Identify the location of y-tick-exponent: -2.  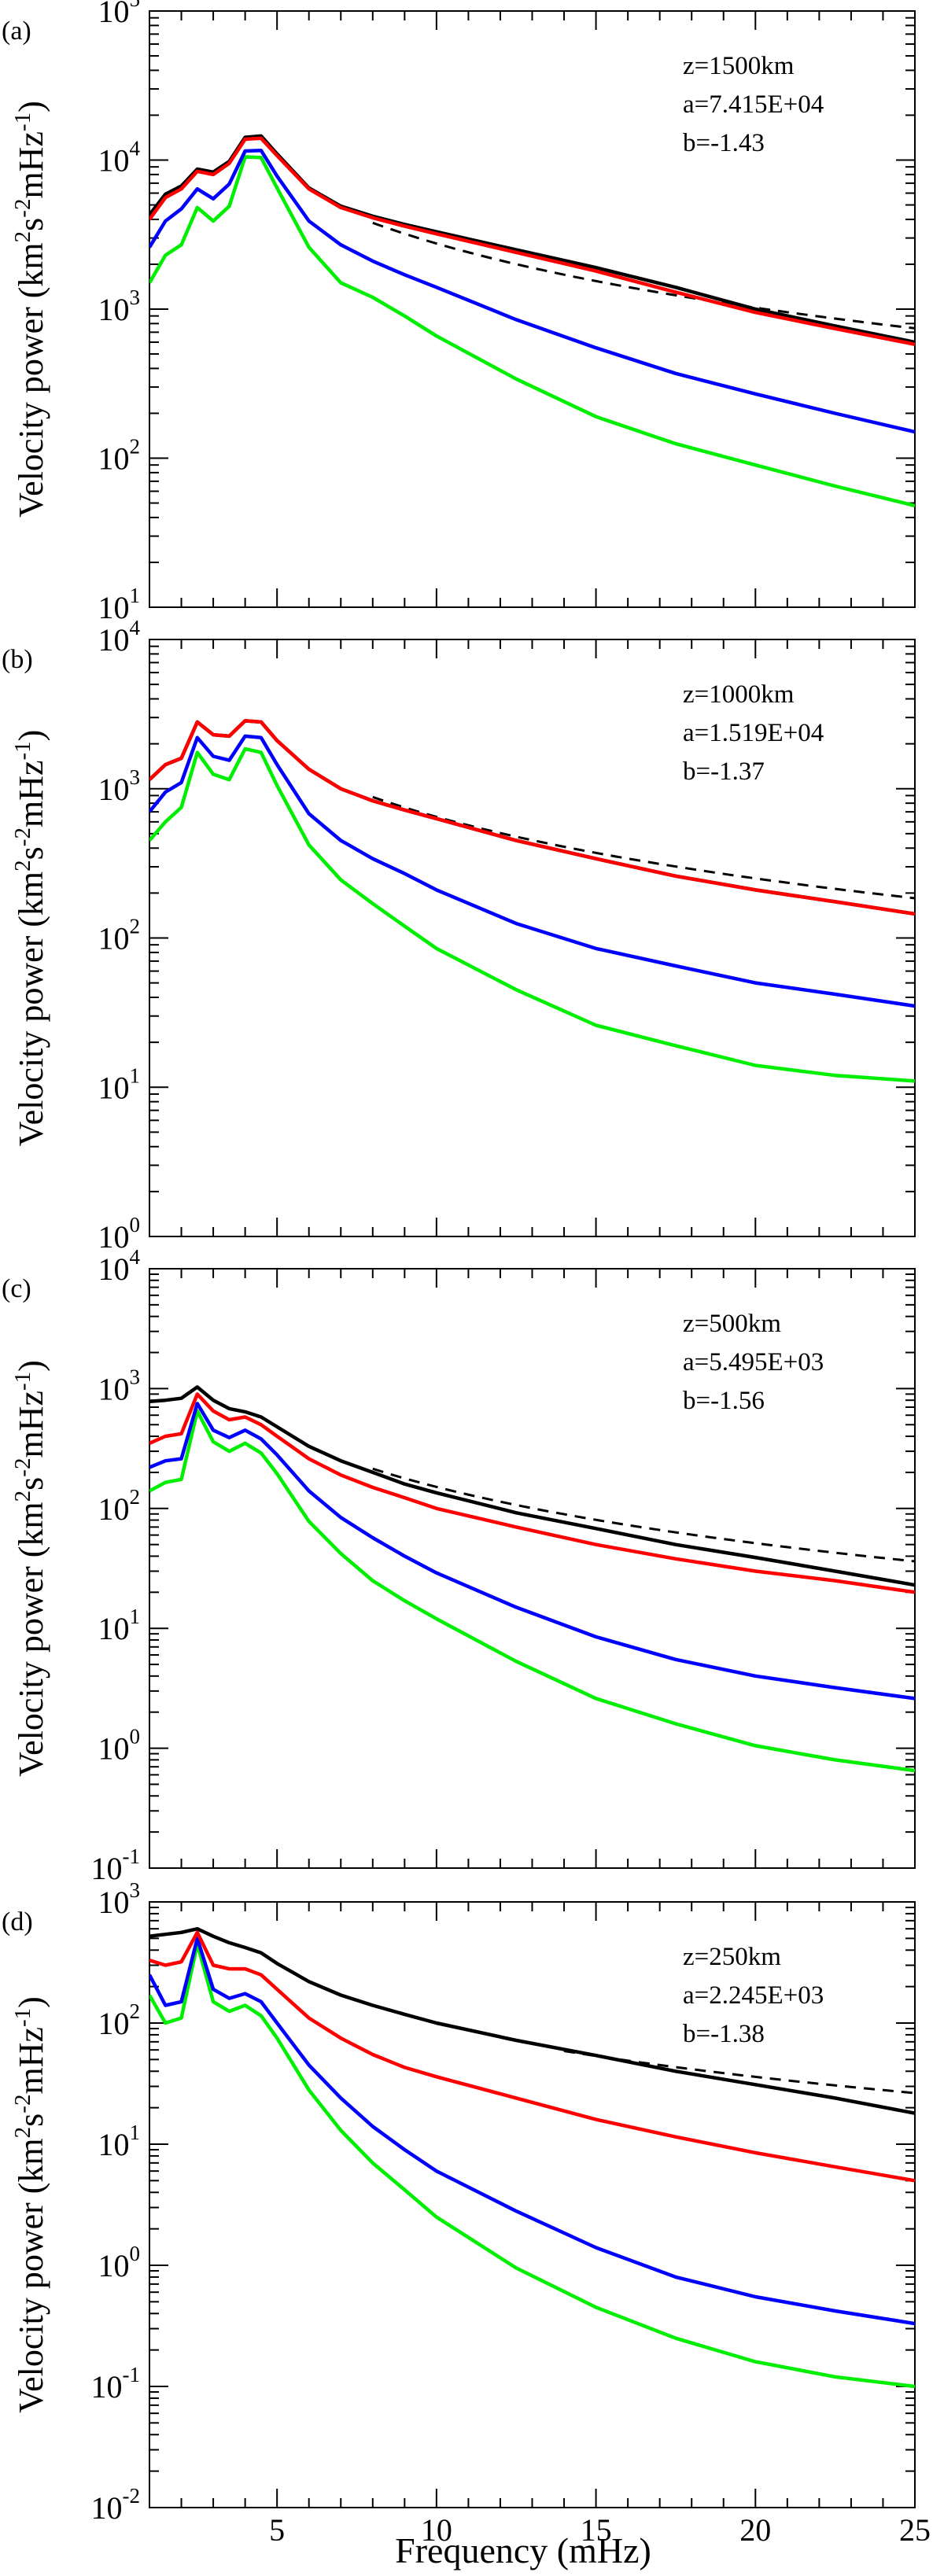
(132, 2496).